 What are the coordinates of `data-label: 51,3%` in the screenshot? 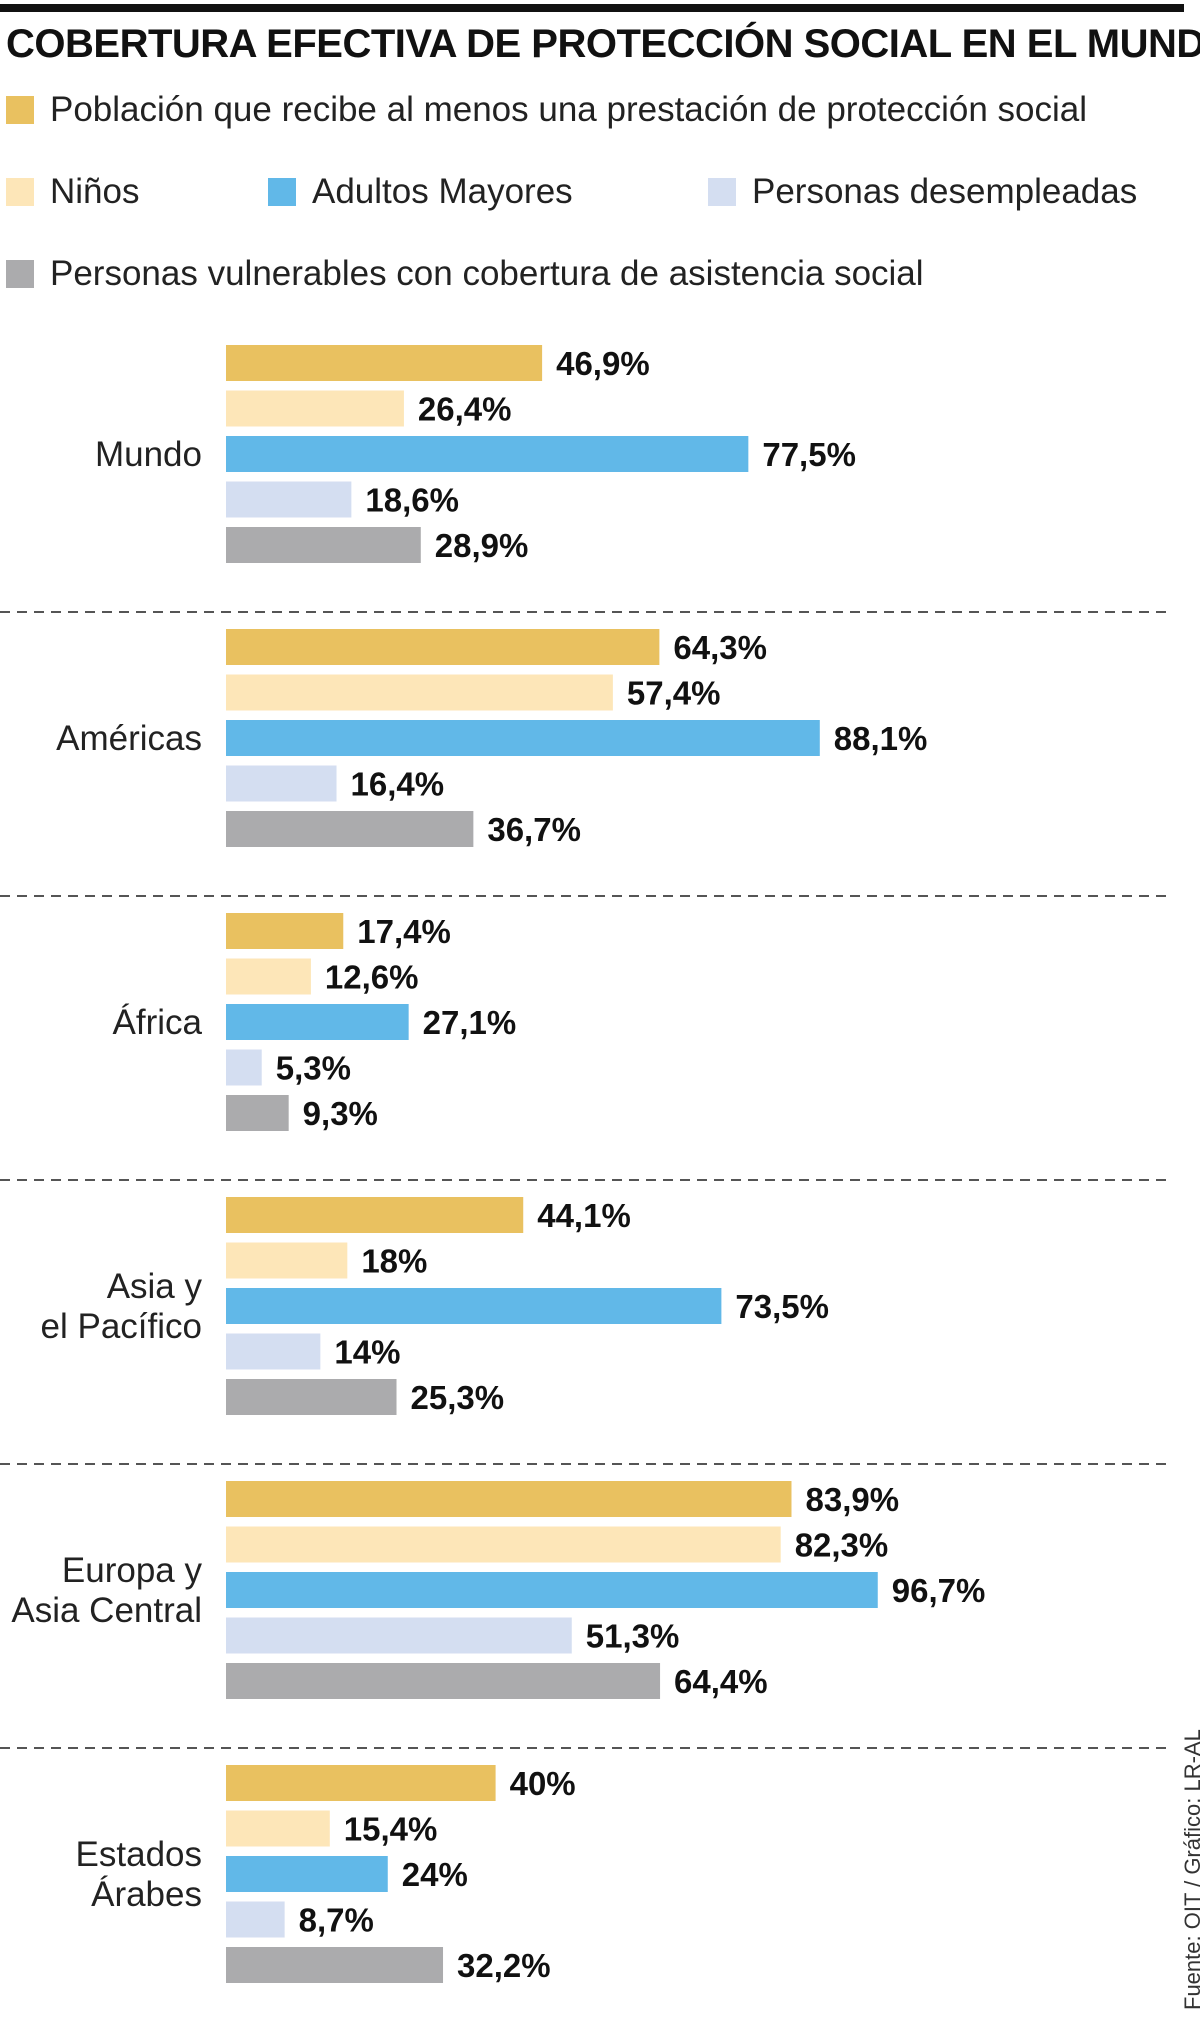 It's located at (633, 1636).